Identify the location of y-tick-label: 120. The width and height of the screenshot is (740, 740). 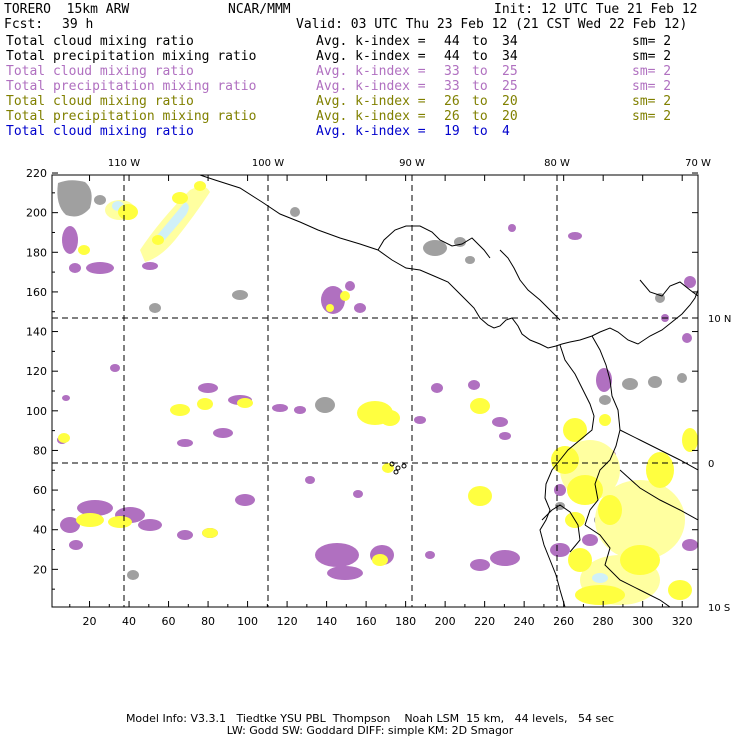
(36, 371).